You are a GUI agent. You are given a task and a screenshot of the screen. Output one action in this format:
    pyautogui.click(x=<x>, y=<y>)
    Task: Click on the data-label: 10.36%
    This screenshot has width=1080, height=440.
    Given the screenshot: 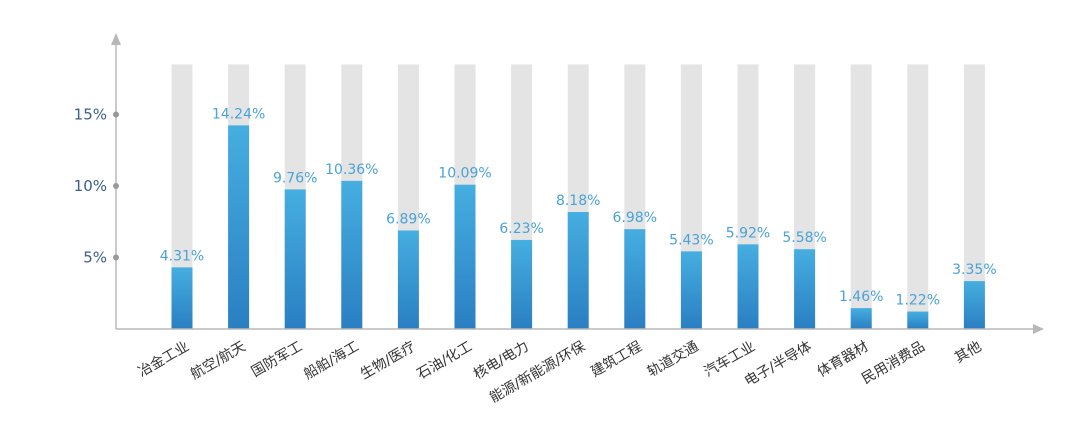 What is the action you would take?
    pyautogui.click(x=351, y=170)
    